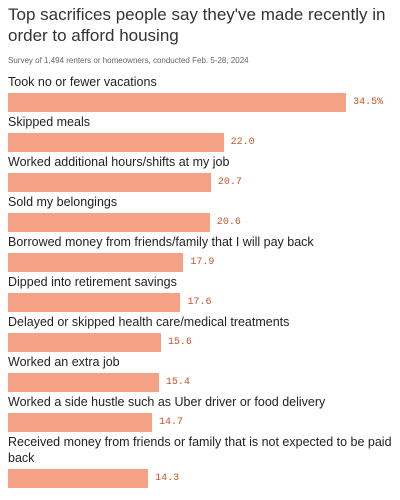 This screenshot has width=400, height=500. I want to click on category-label: Skipped meals, so click(49, 122).